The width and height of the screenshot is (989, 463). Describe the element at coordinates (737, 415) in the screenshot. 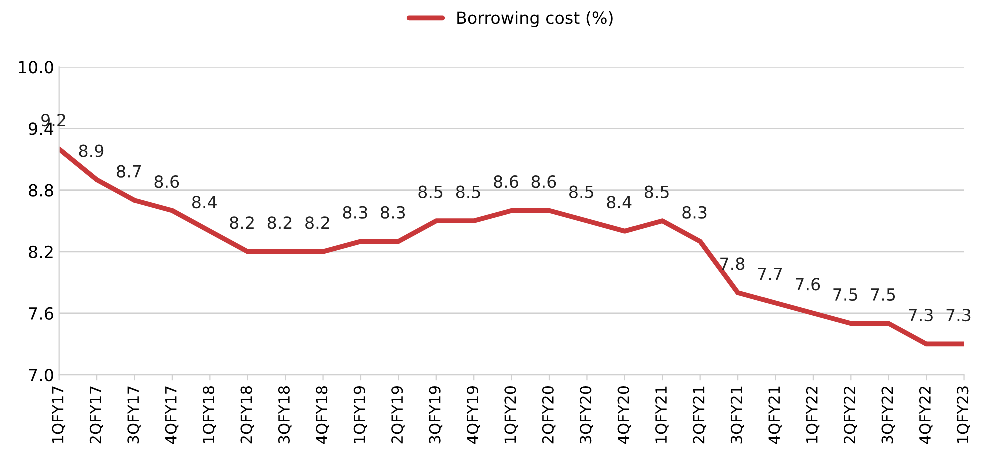

I see `x-tick-label: 3QFY21` at that location.